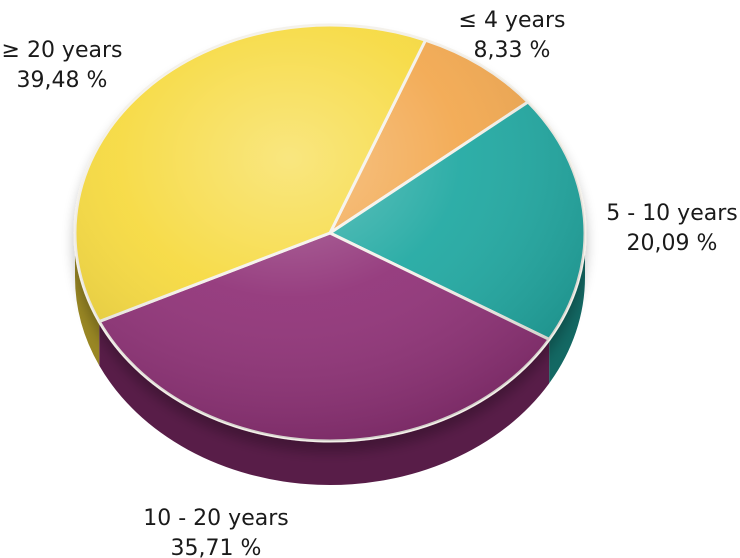 The width and height of the screenshot is (740, 558). What do you see at coordinates (512, 50) in the screenshot?
I see `slice-value-le-4-years: 8,33 %` at bounding box center [512, 50].